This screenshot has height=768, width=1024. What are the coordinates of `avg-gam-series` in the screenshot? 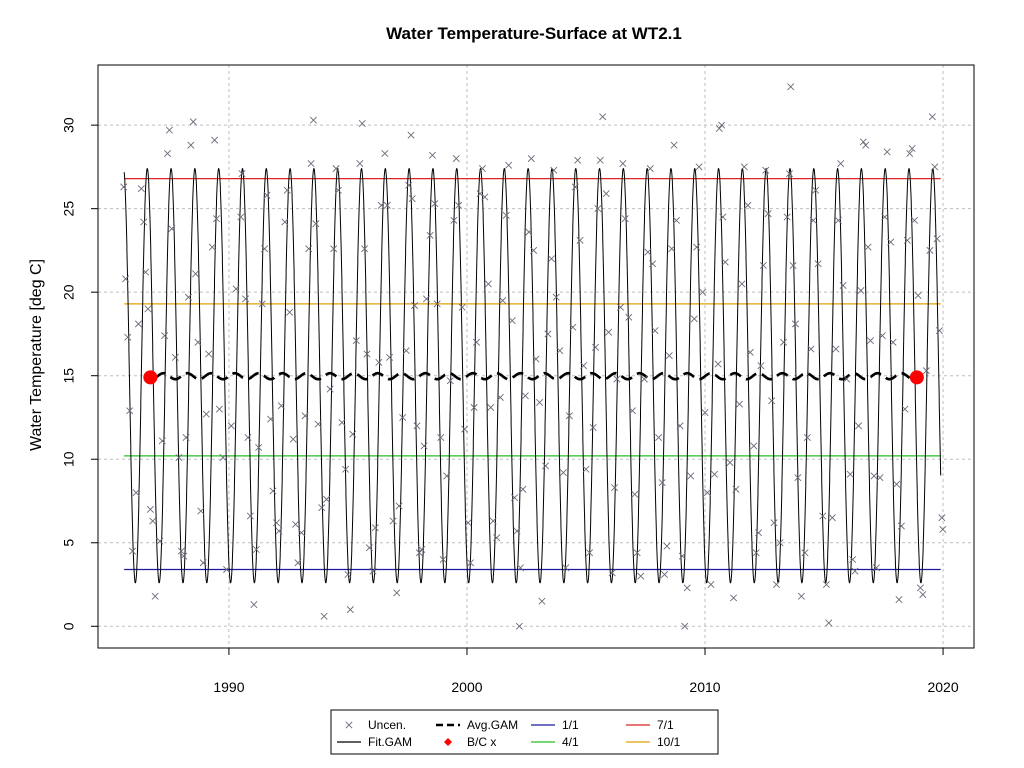 It's located at (532, 376).